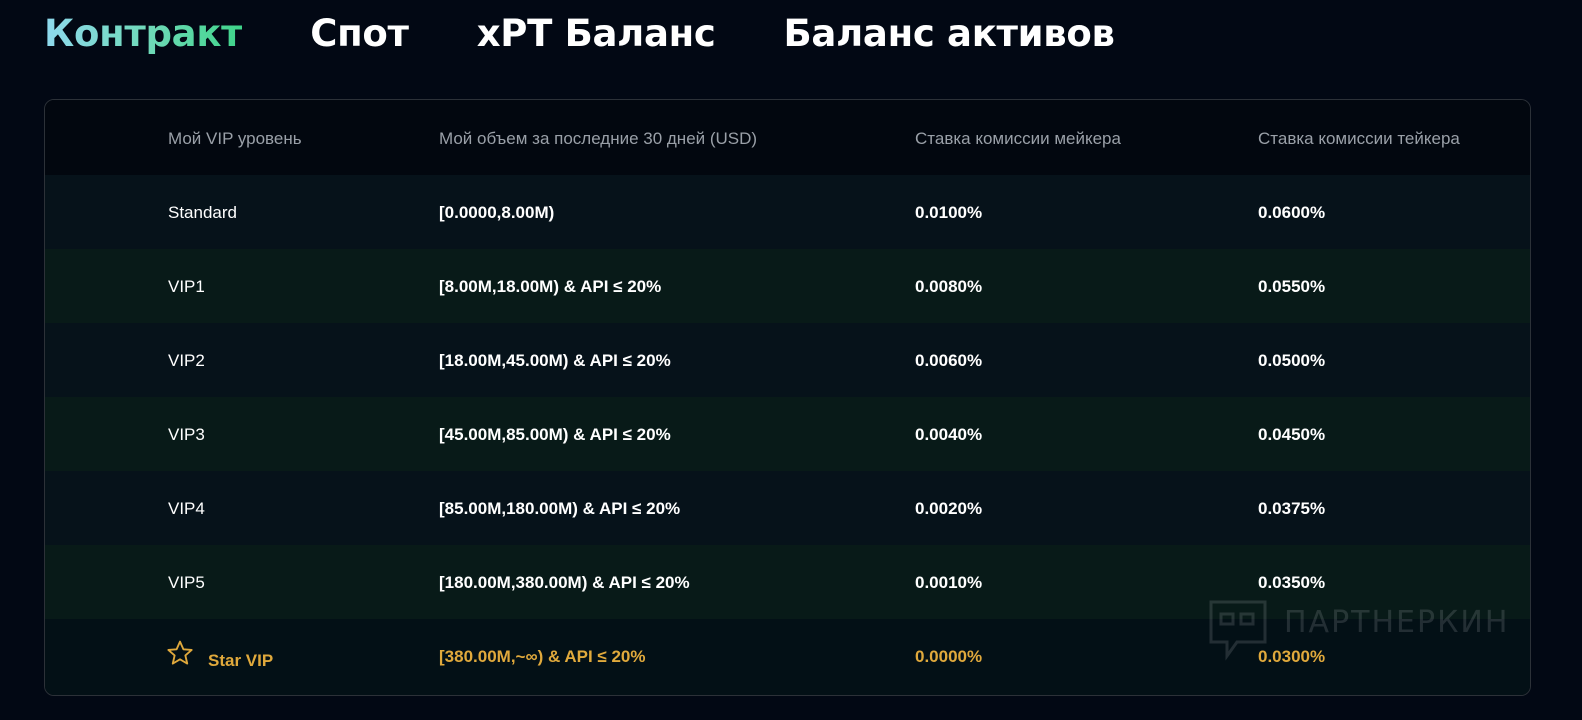  Describe the element at coordinates (180, 652) in the screenshot. I see `star-icon` at that location.